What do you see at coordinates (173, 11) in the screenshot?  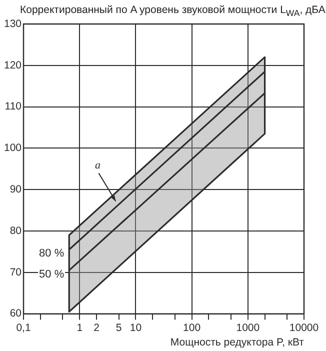 I see `y-axis-title: Корректированный по A уровень звуковой мощности L$_{WA}$, дБА` at bounding box center [173, 11].